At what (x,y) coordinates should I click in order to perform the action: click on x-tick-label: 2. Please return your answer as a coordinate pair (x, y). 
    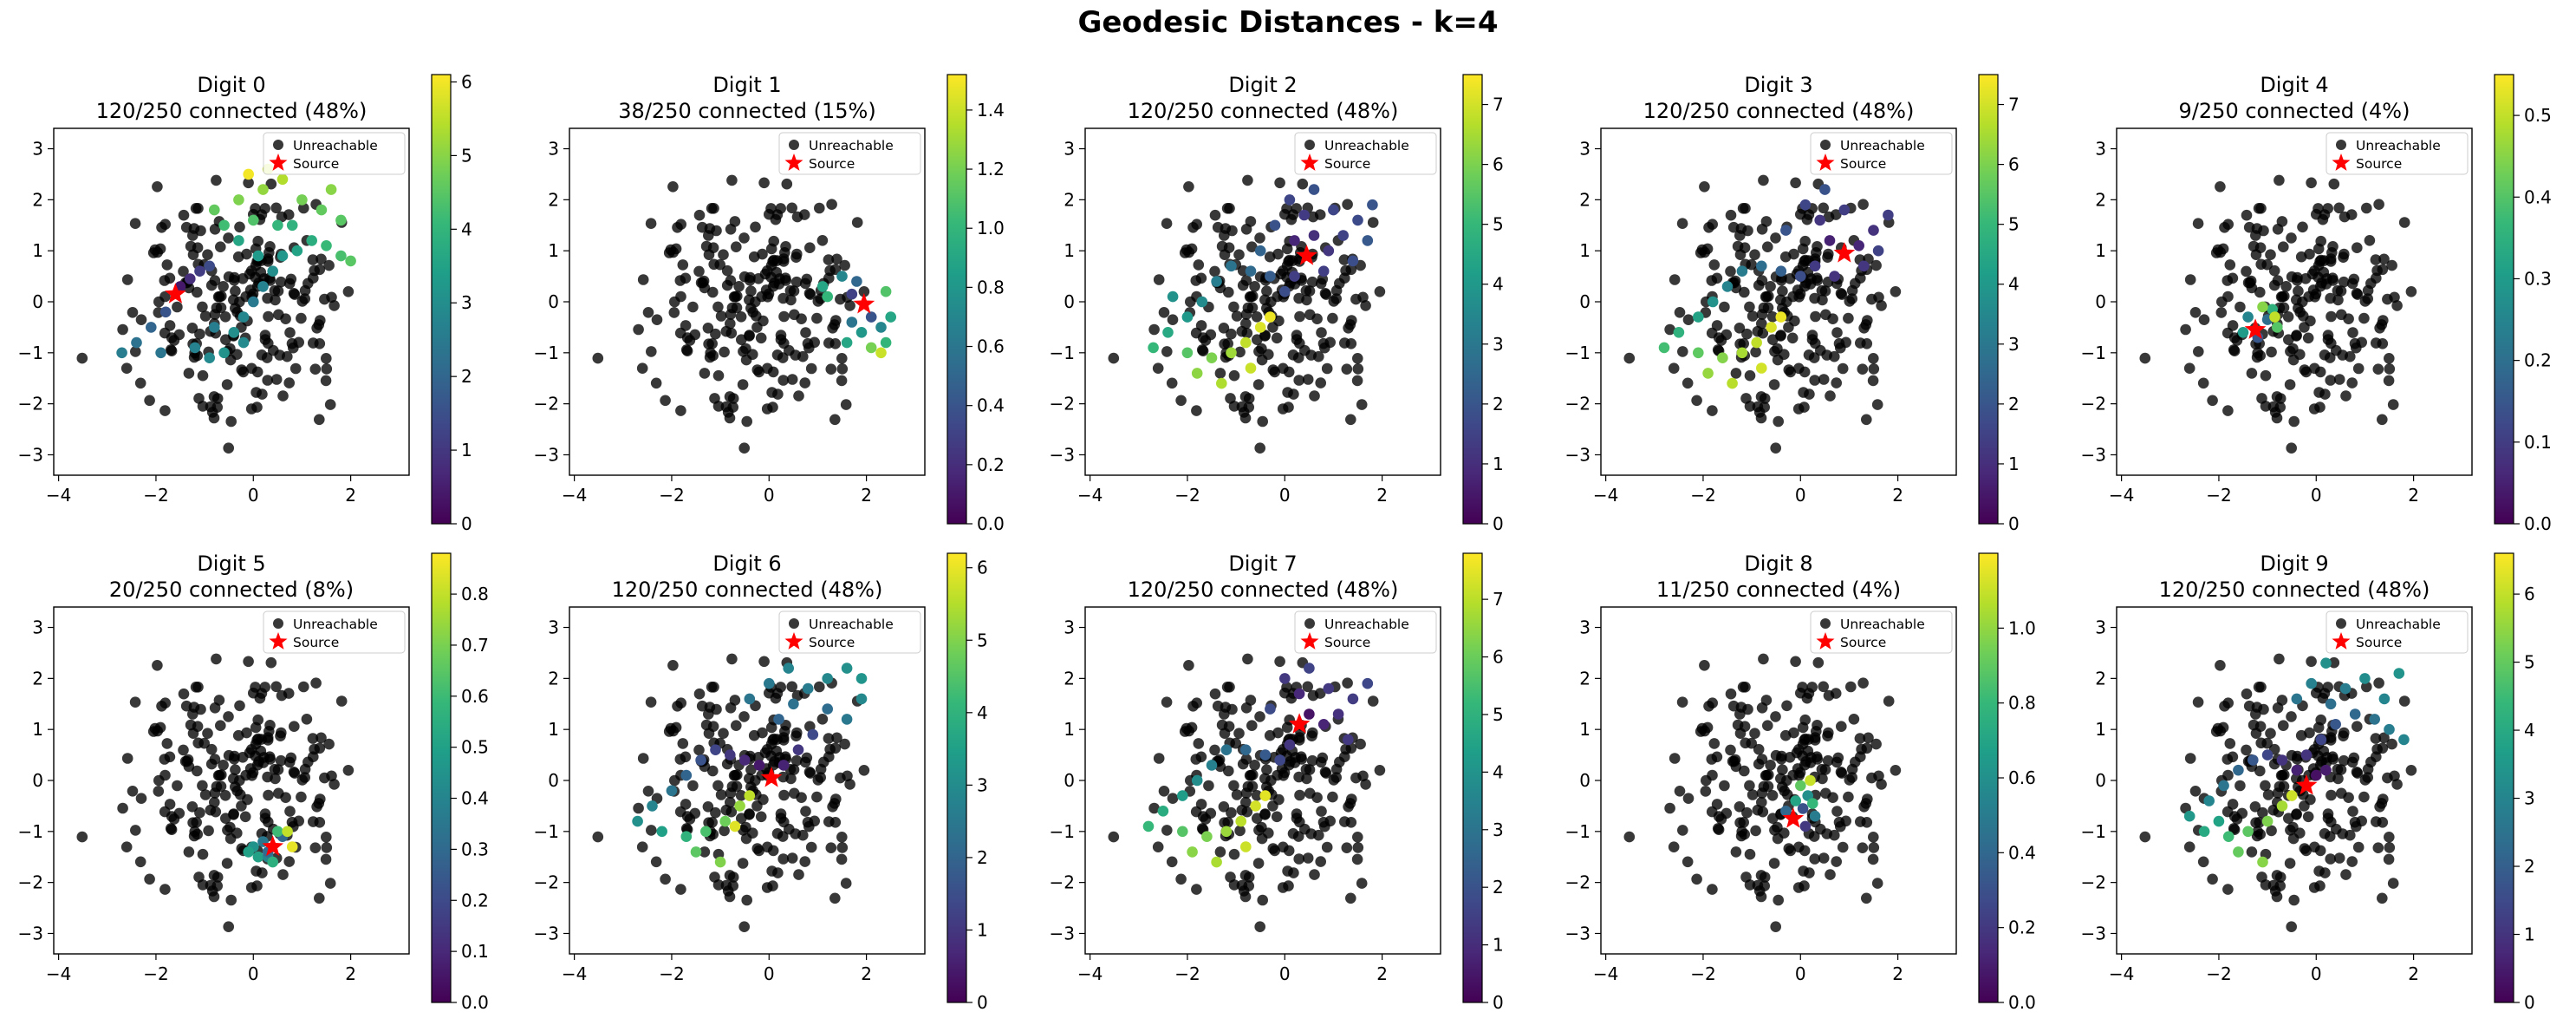
    Looking at the image, I should click on (2413, 495).